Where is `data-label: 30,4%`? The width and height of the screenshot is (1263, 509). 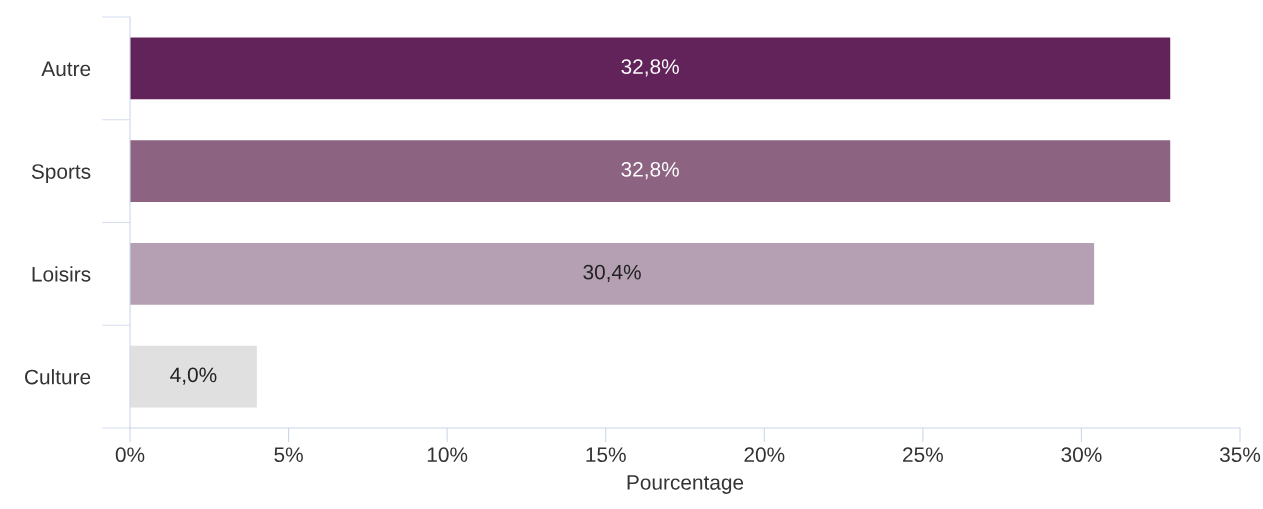 data-label: 30,4% is located at coordinates (612, 273).